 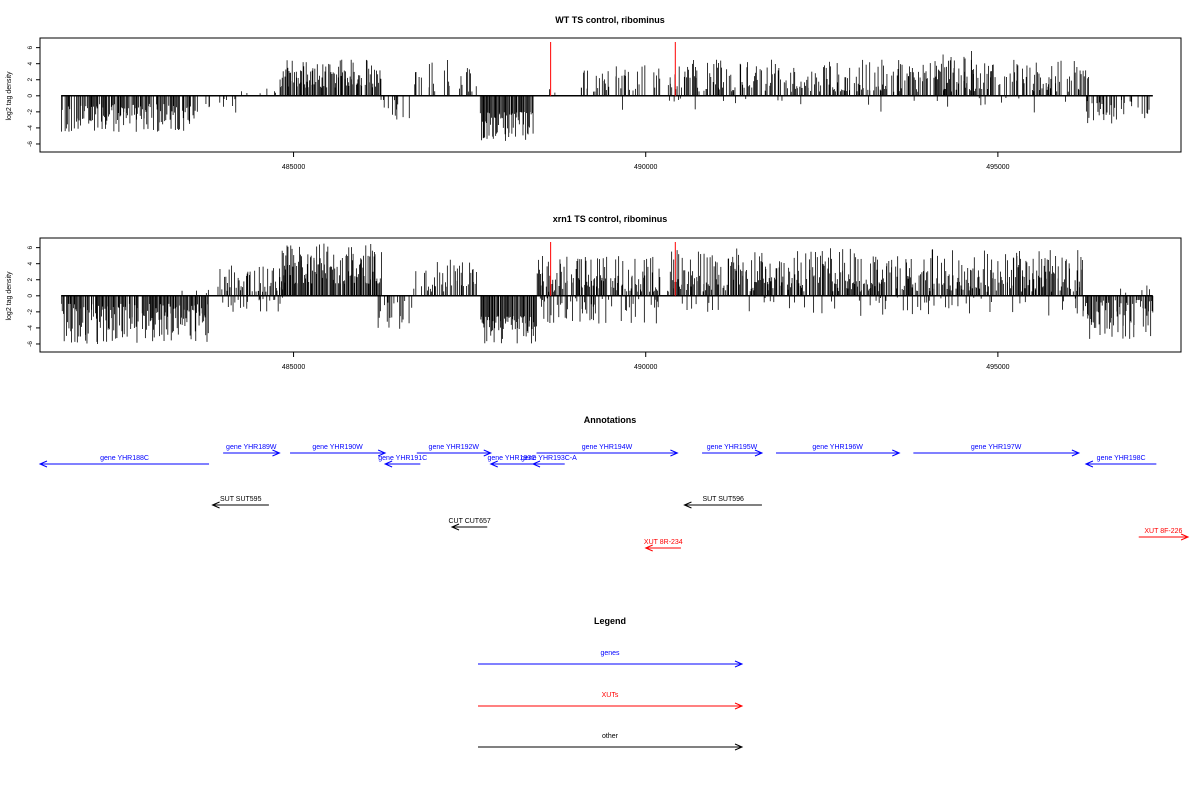 What do you see at coordinates (610, 695) in the screenshot?
I see `legend-label: XUTs` at bounding box center [610, 695].